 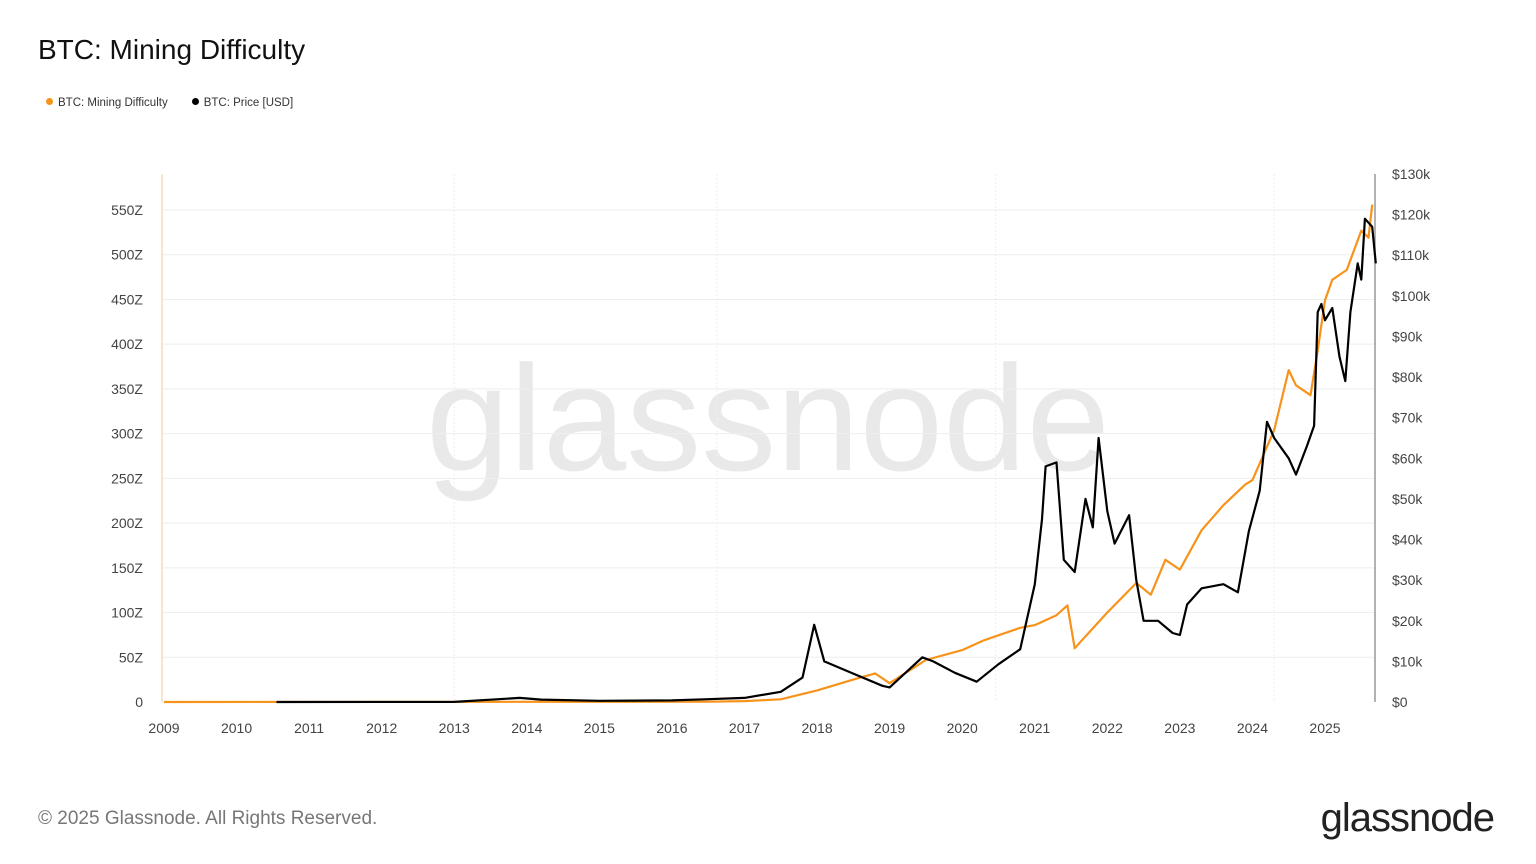 I want to click on y-left-tick-label: 200Z, so click(x=127, y=523).